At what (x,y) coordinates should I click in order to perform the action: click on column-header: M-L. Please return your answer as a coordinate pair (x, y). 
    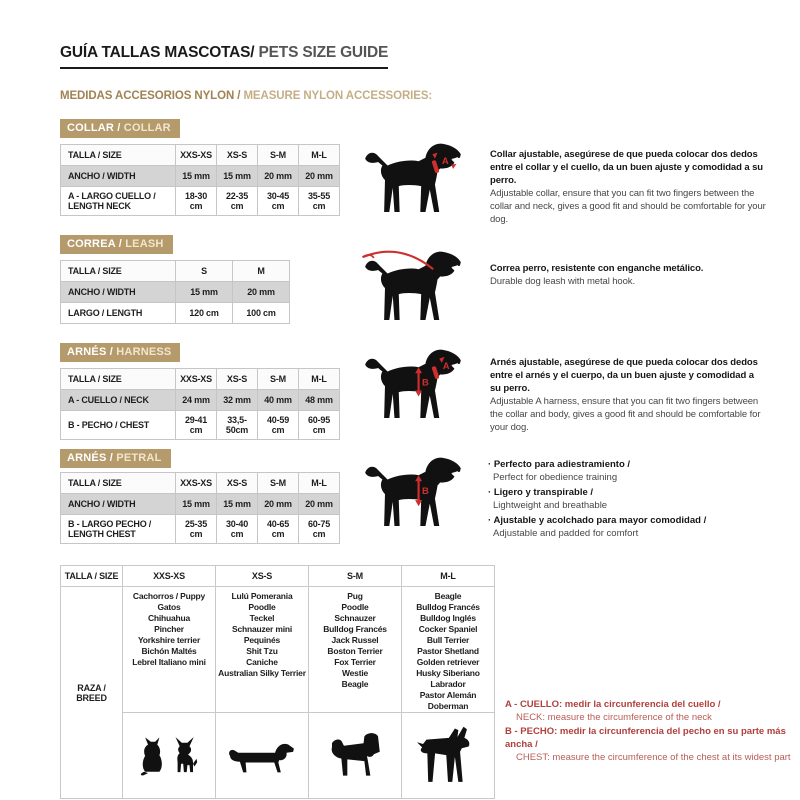
    Looking at the image, I should click on (319, 483).